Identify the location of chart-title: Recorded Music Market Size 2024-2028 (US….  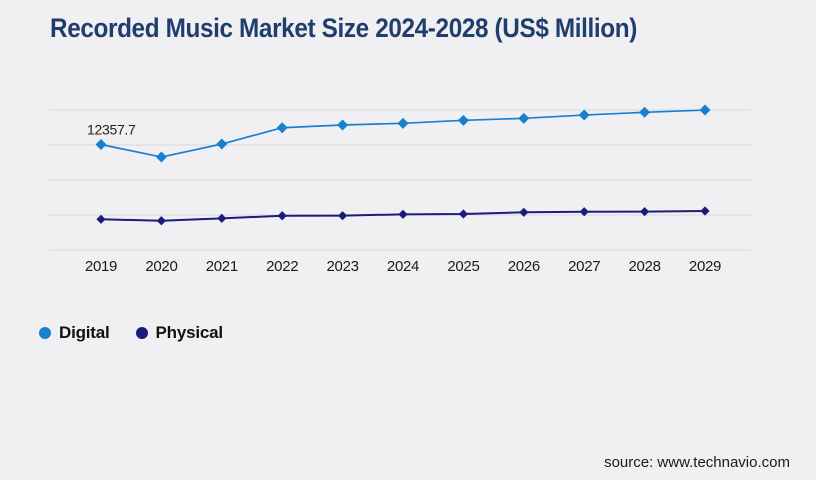
(344, 28).